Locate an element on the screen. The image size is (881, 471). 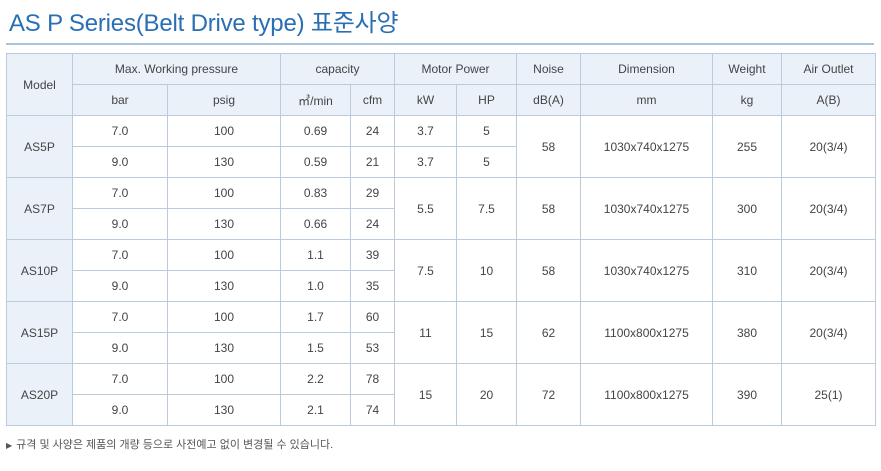
header-pressure: Max. Working pressure is located at coordinates (176, 69).